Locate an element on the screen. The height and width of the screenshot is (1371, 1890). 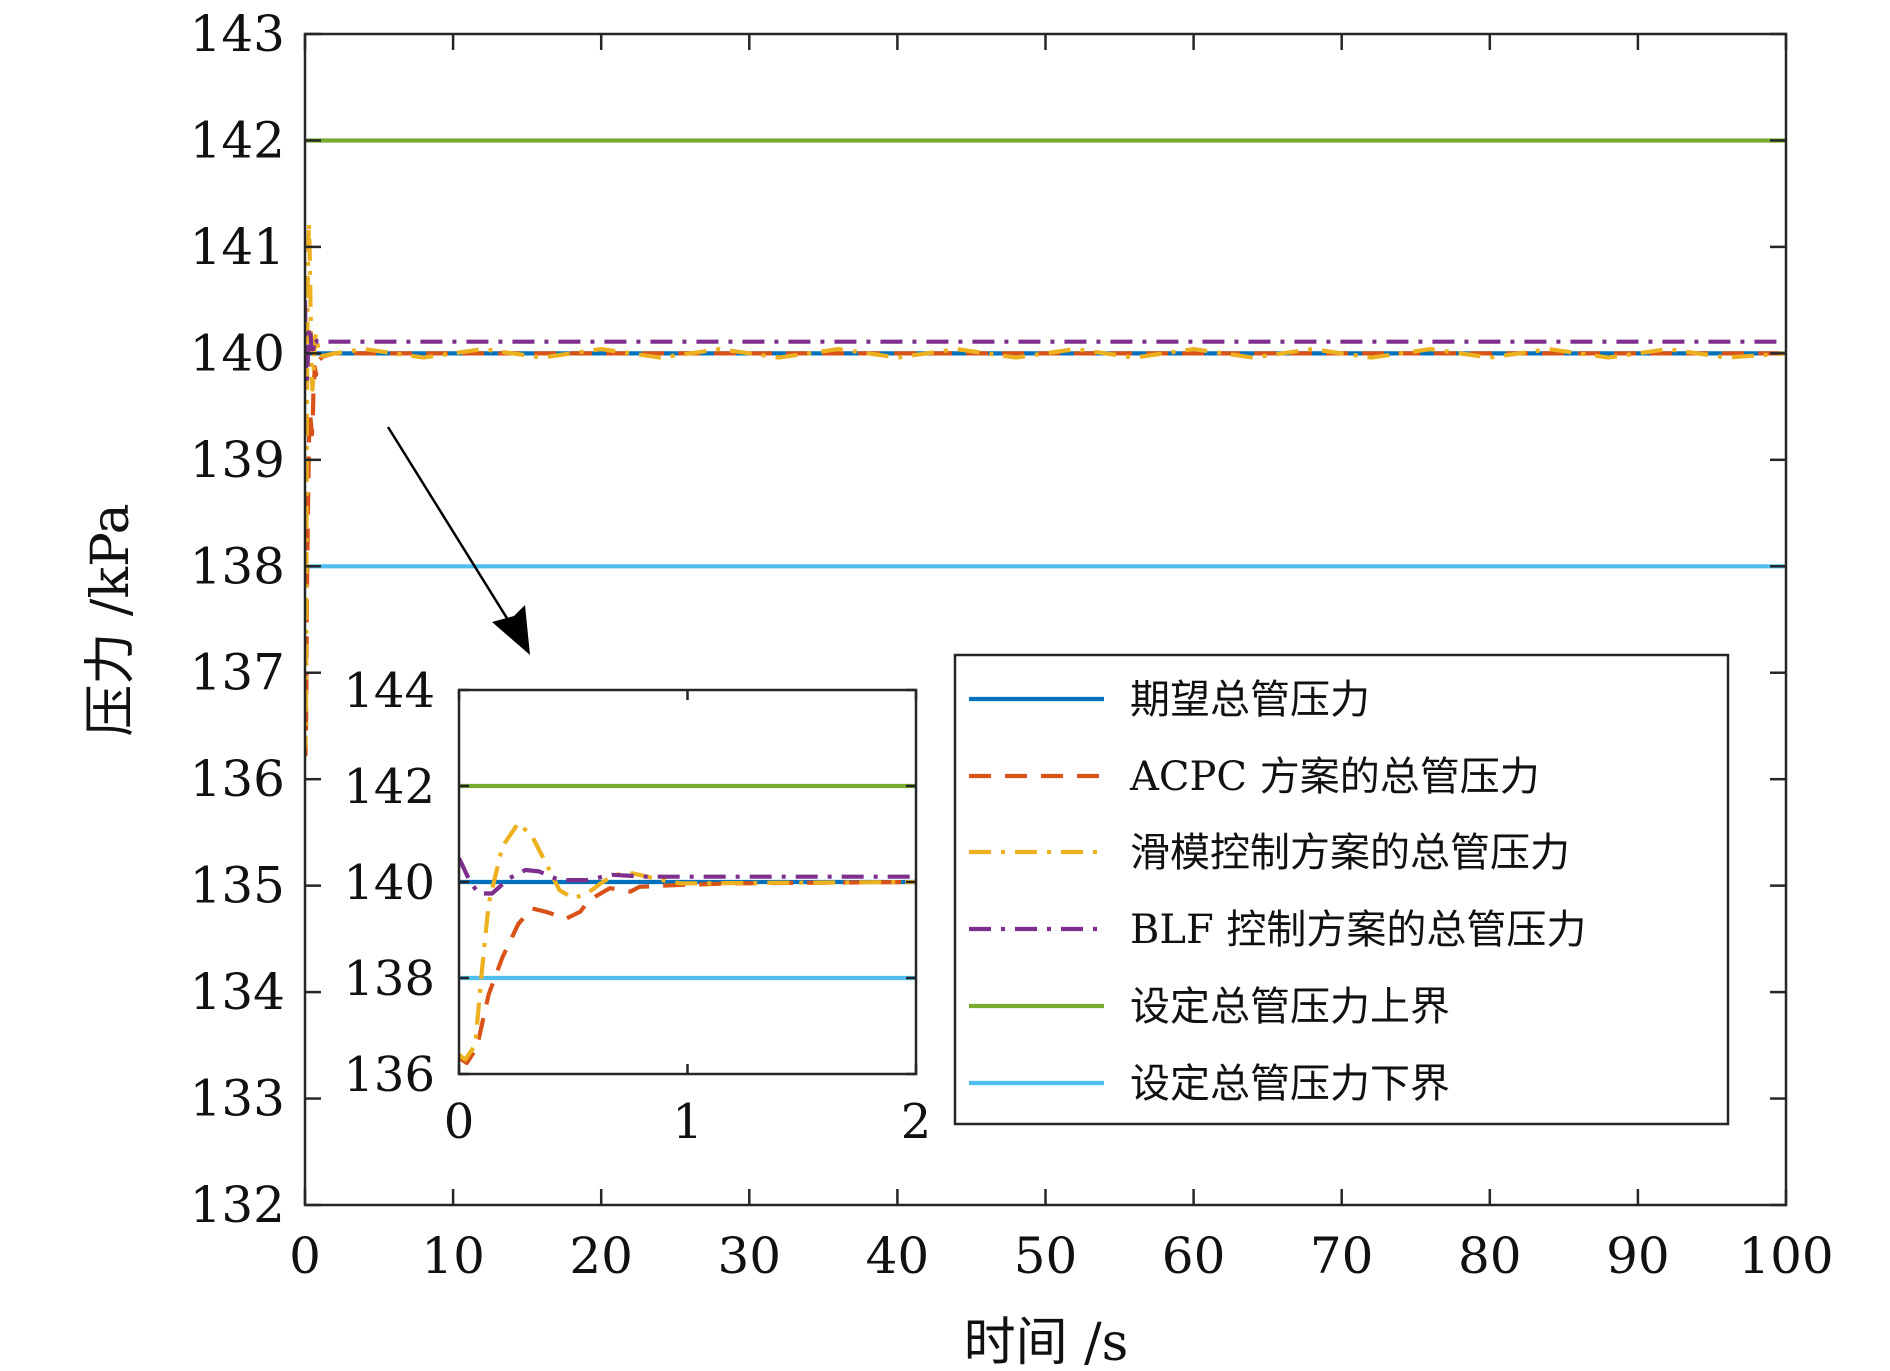
main-y-tick-label: 141 is located at coordinates (237, 247).